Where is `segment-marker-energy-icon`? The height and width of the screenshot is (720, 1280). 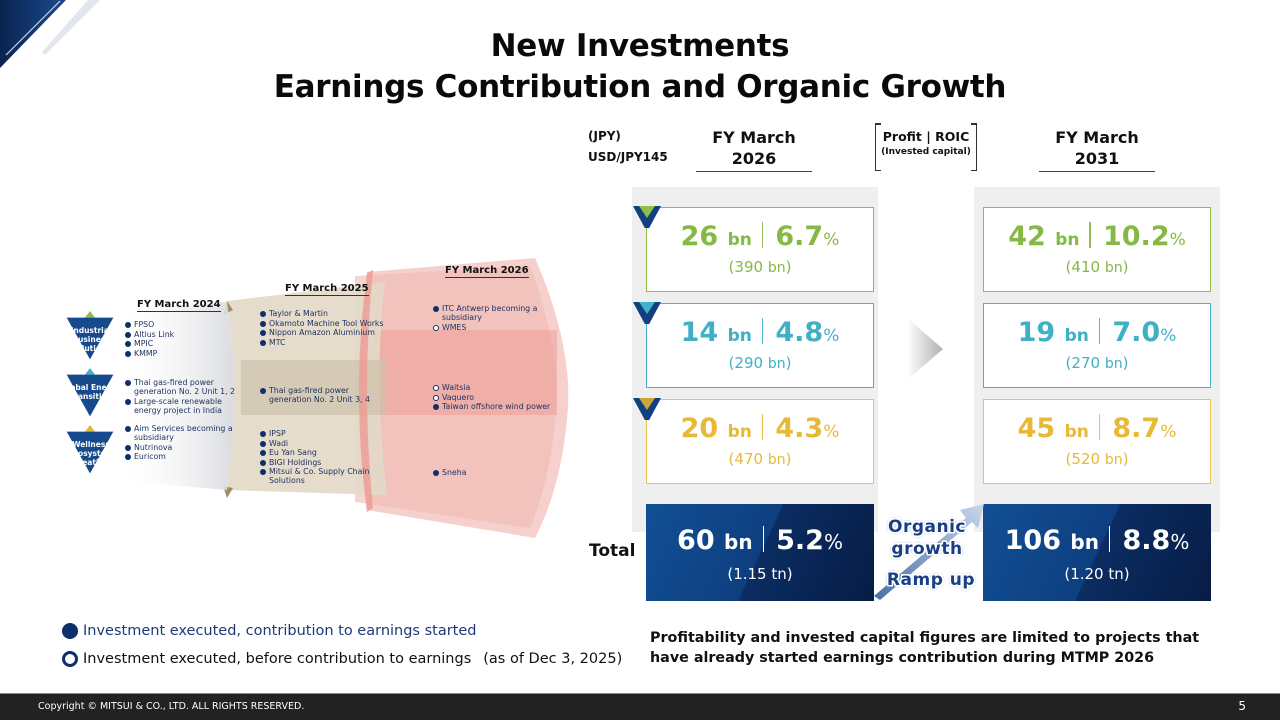
segment-marker-energy-icon is located at coordinates (647, 313).